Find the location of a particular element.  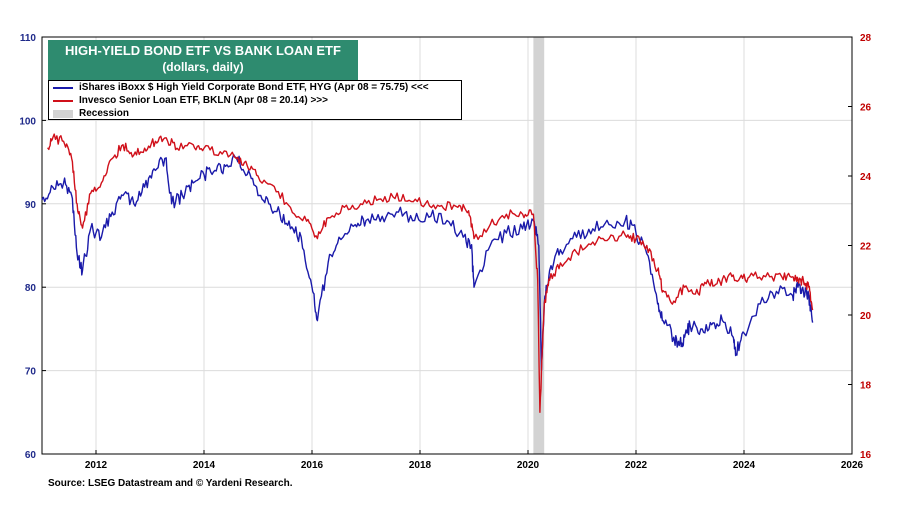

y-left-tick-label: 80 is located at coordinates (31, 288).